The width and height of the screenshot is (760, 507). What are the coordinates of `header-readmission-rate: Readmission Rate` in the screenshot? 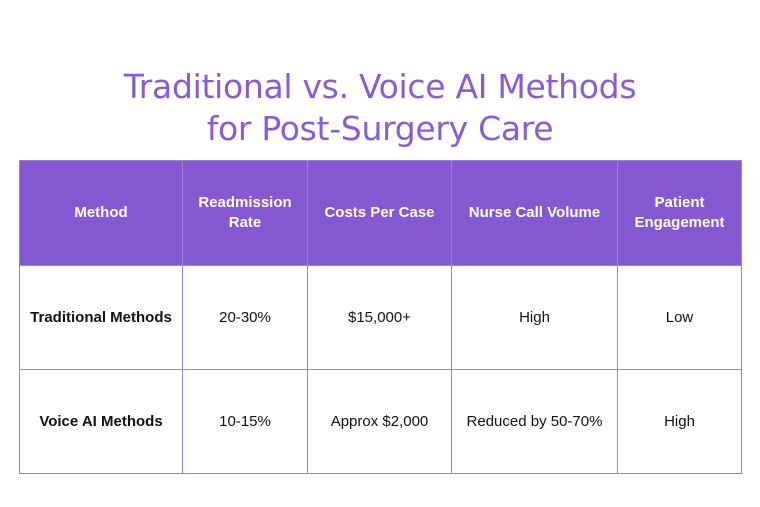 It's located at (245, 213).